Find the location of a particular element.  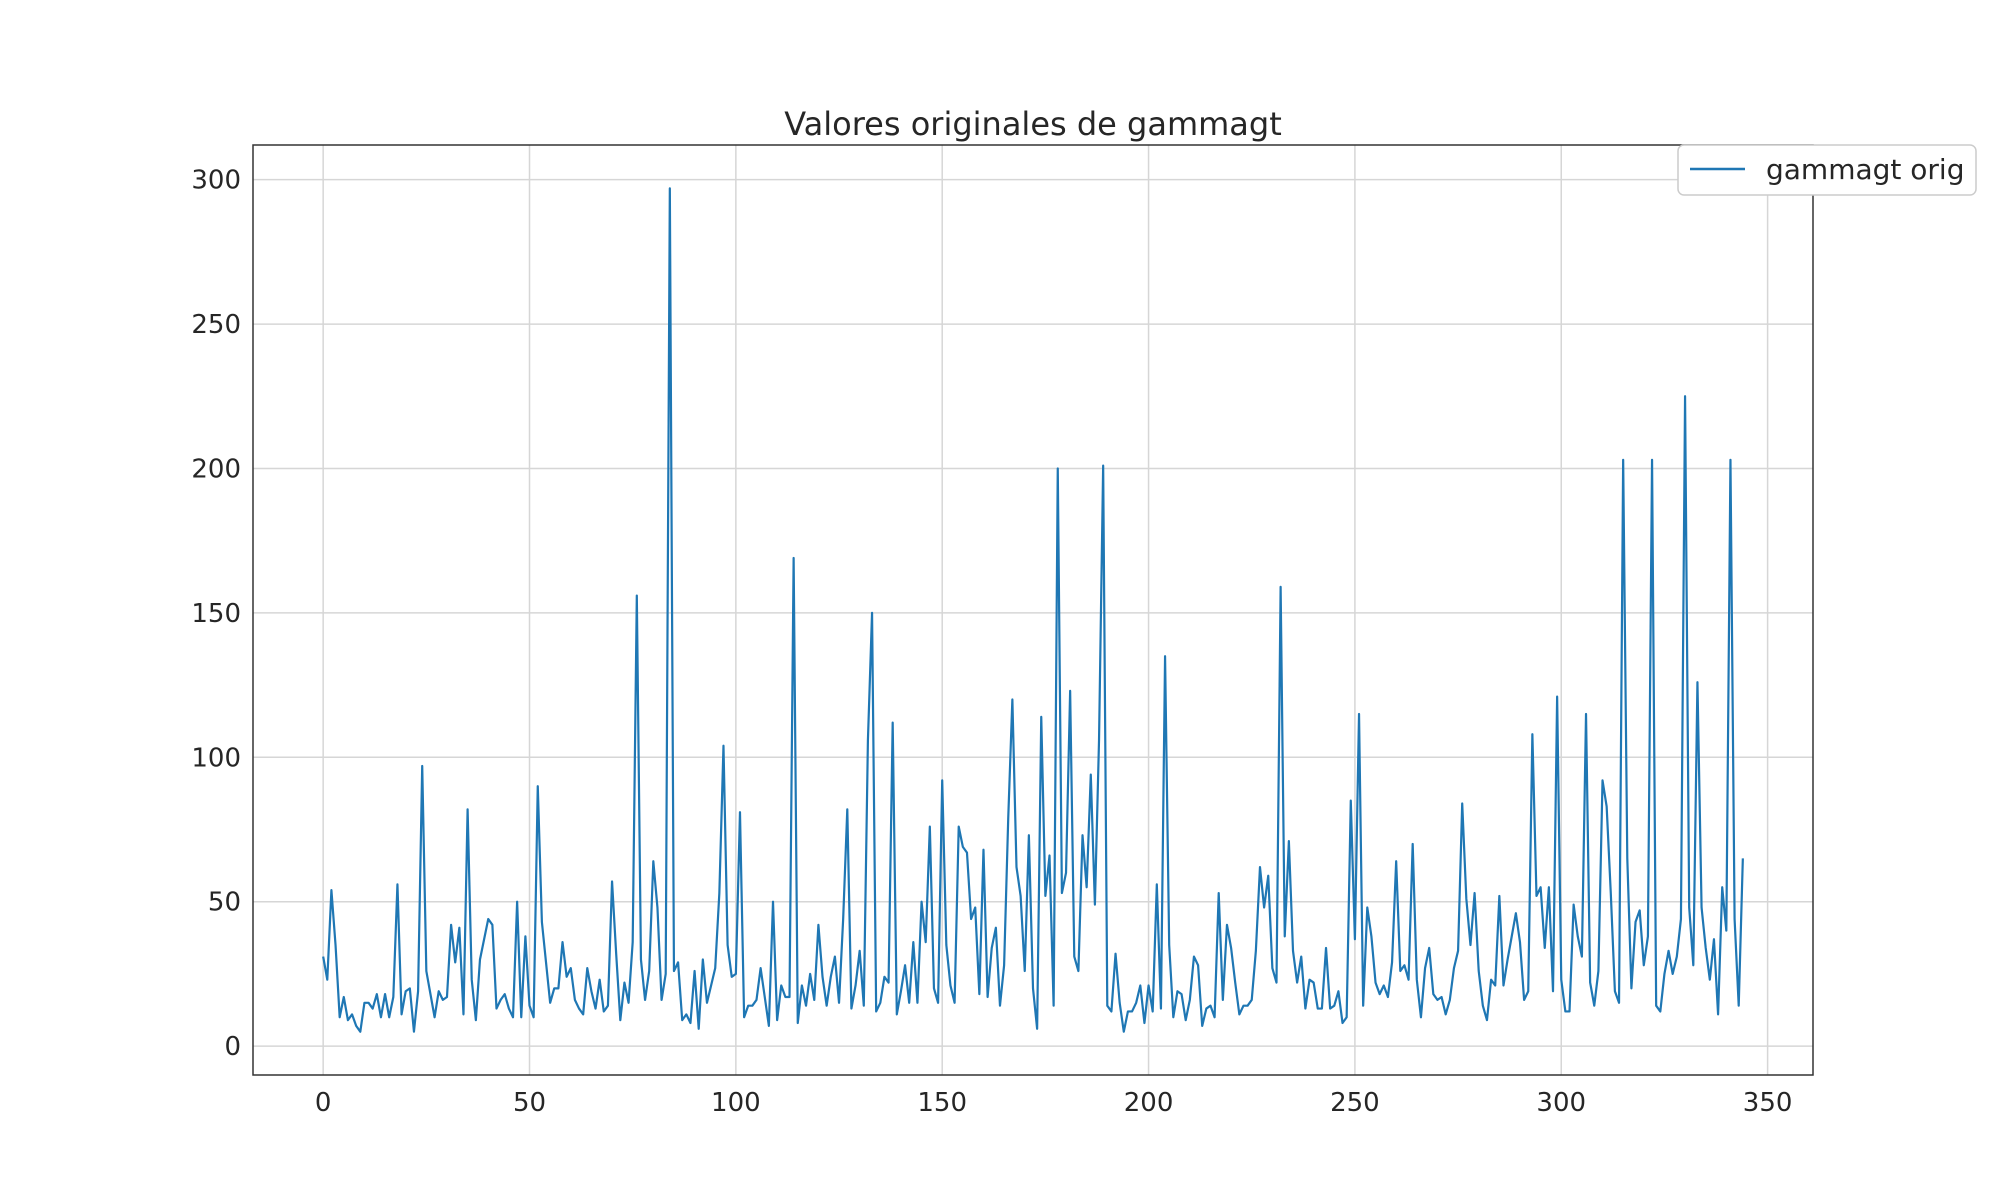

x-tick-label: 0 is located at coordinates (323, 1103).